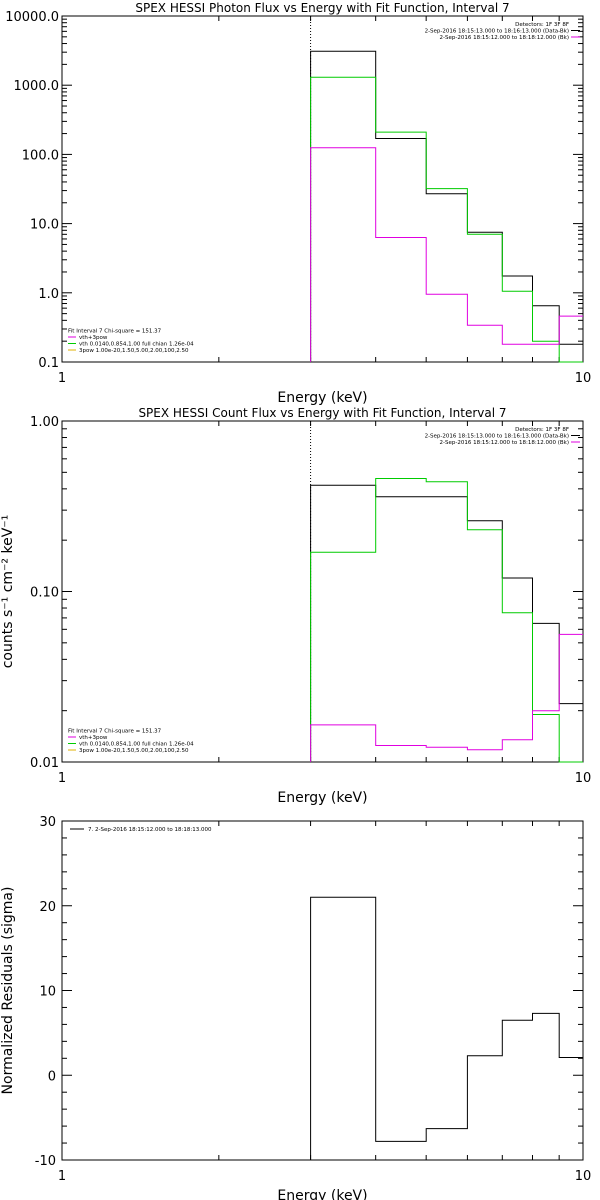 The width and height of the screenshot is (600, 1200). I want to click on y-tick-label-0-1: 1000.0, so click(37, 86).